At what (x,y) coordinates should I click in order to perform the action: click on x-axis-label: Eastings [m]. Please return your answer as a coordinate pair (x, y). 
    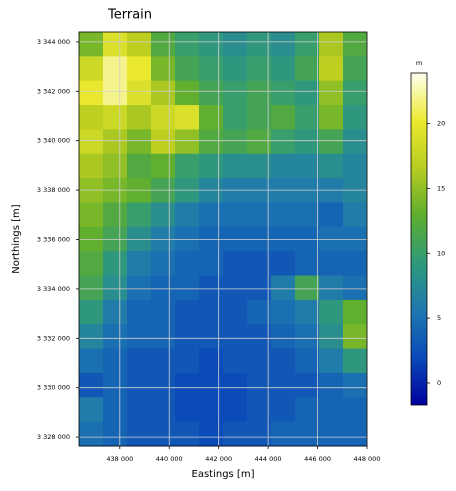
    Looking at the image, I should click on (223, 474).